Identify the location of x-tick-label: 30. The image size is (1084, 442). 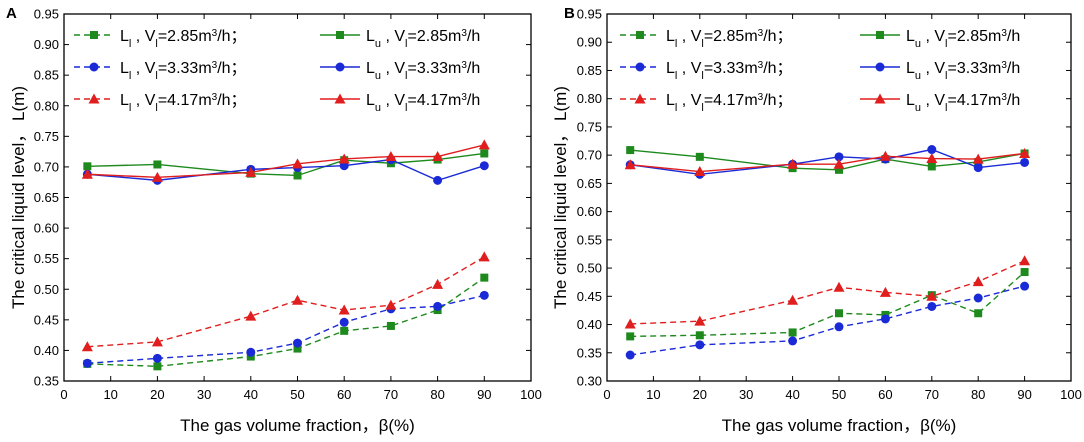
(204, 394).